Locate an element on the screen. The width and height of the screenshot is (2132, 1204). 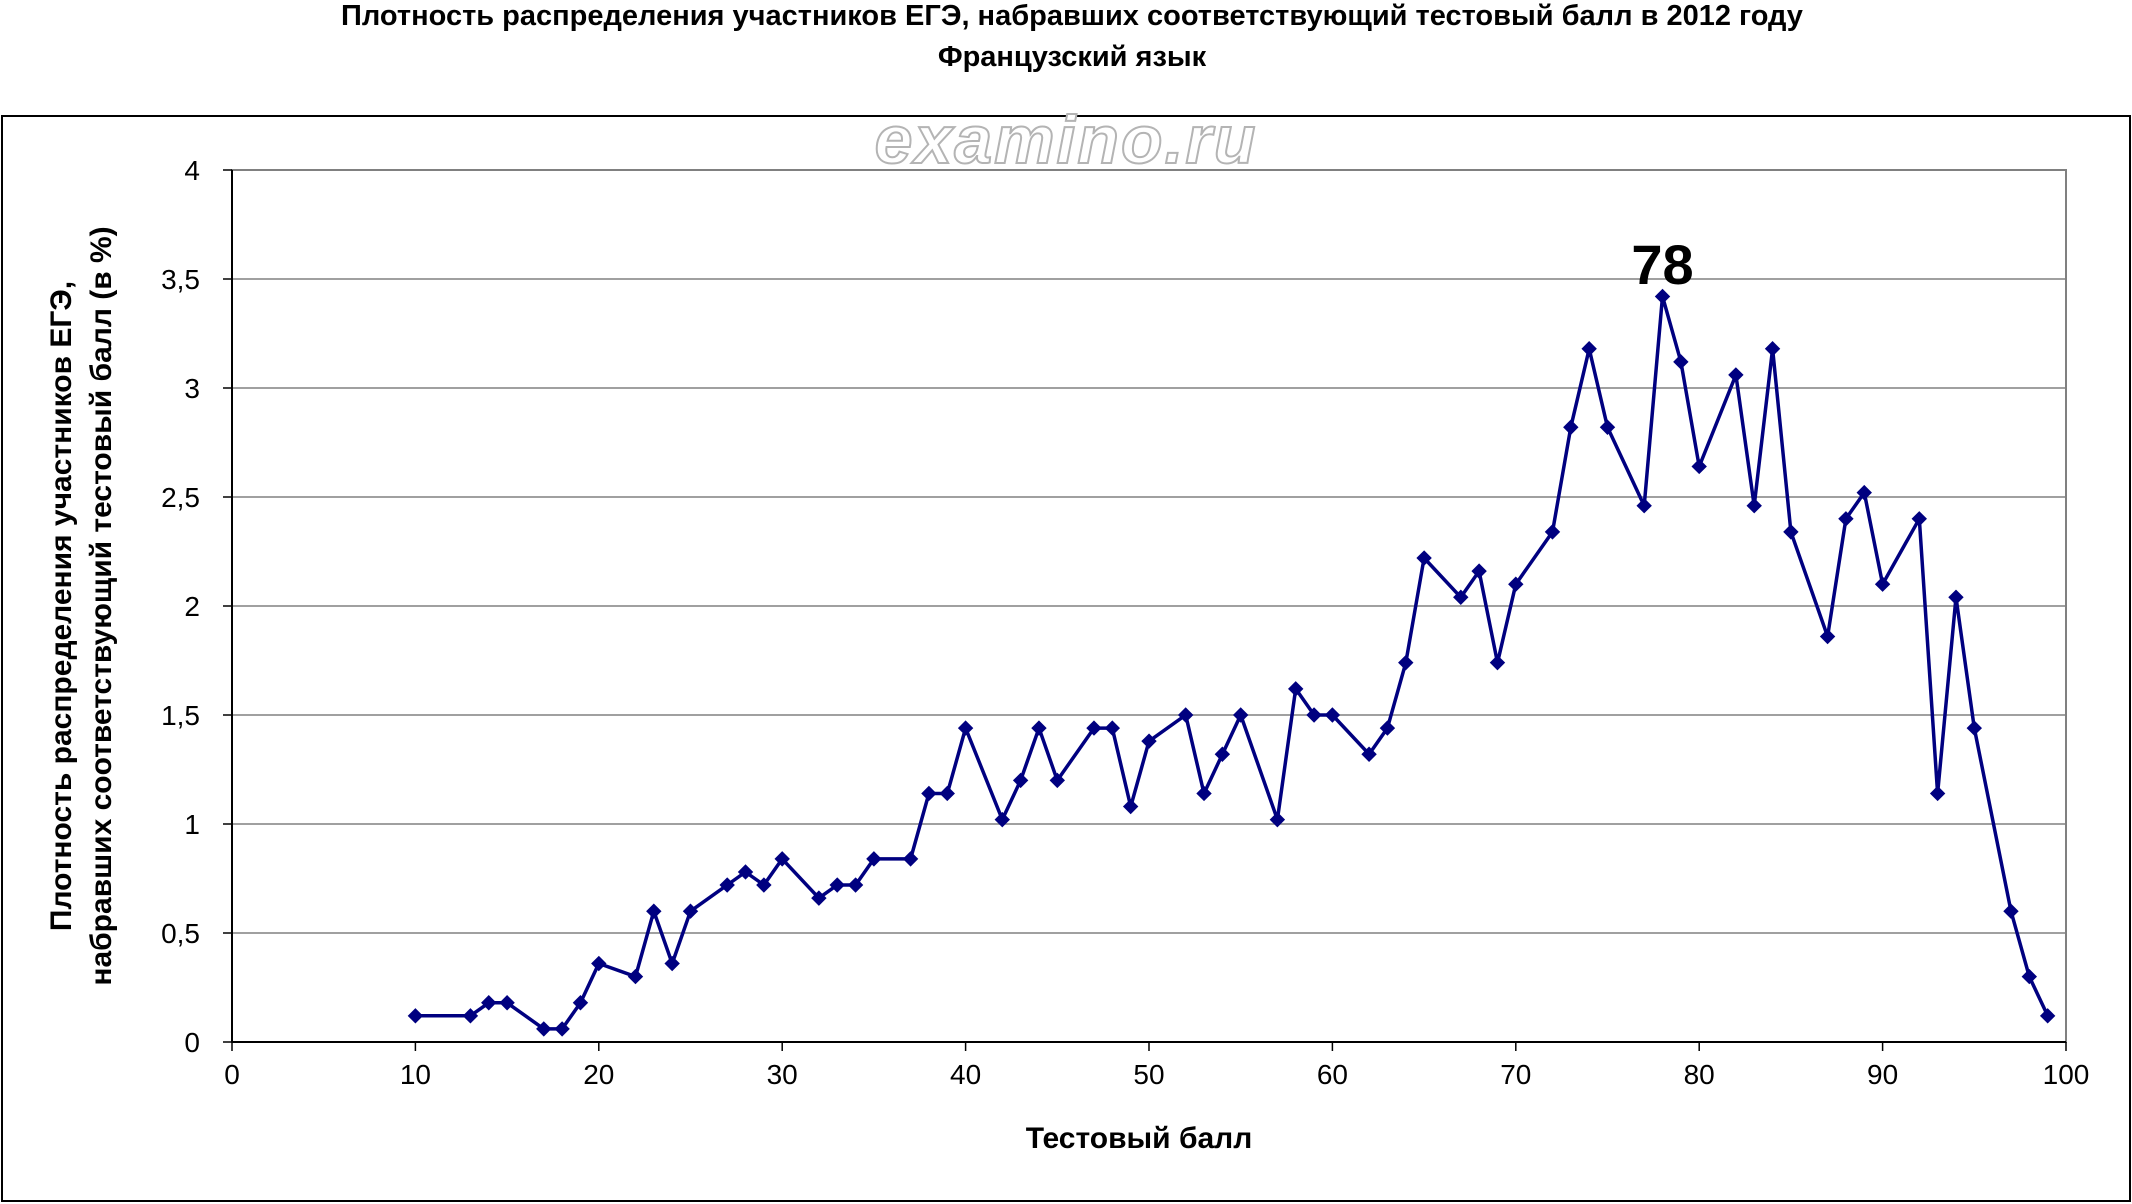
x-axis-label: Тестовый балл is located at coordinates (1139, 1138).